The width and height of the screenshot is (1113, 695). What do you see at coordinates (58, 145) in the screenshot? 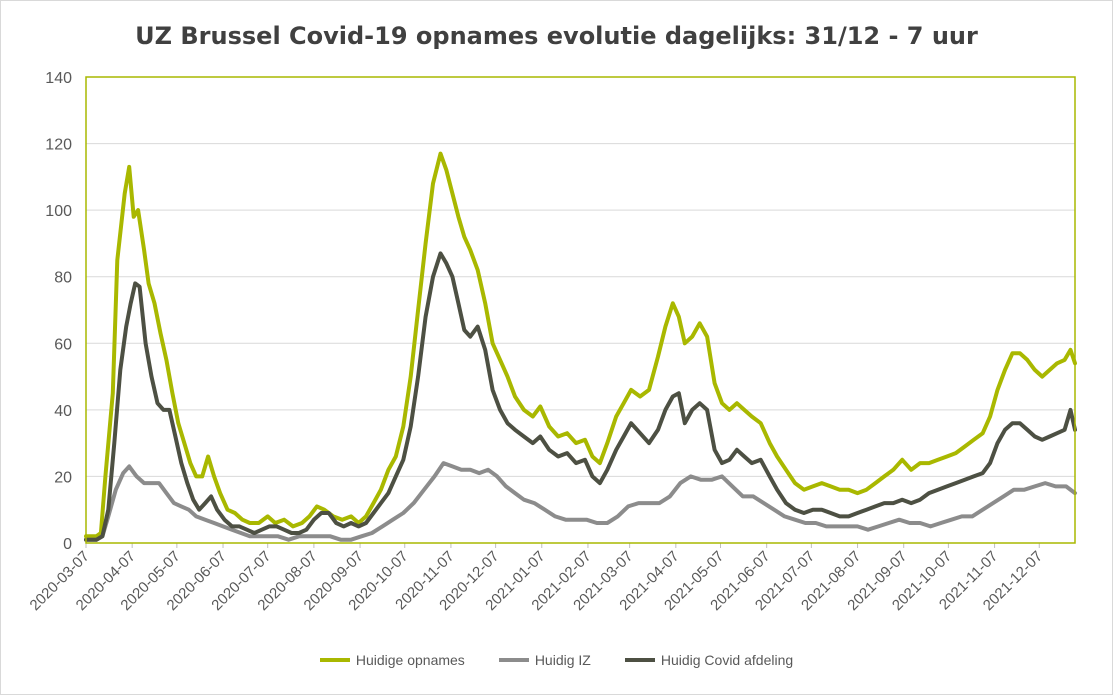
I see `y-tick-label: 120` at bounding box center [58, 145].